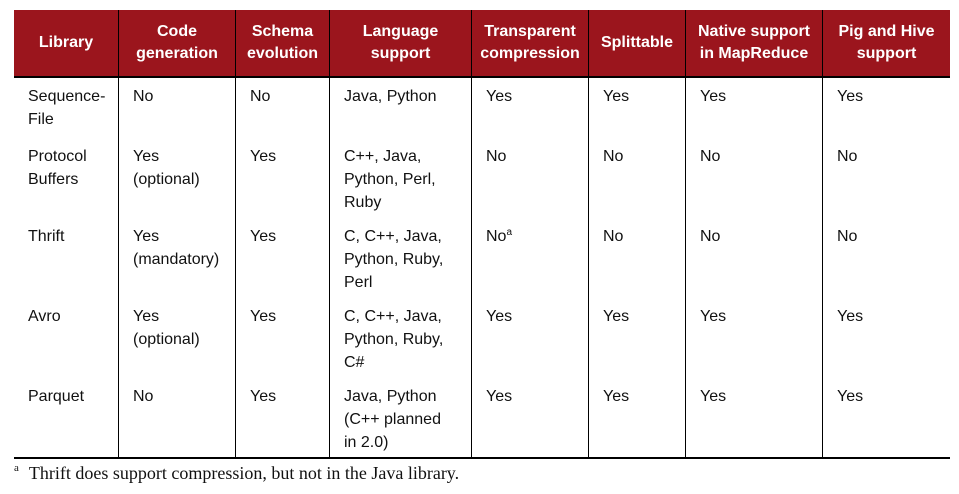  Describe the element at coordinates (400, 107) in the screenshot. I see `cell-language-support: Java, Python` at that location.